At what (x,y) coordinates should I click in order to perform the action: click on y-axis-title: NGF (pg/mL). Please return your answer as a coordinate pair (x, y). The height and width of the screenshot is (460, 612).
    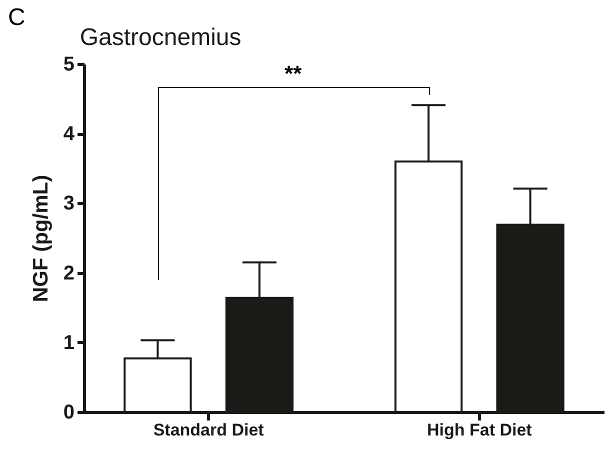
    Looking at the image, I should click on (40, 238).